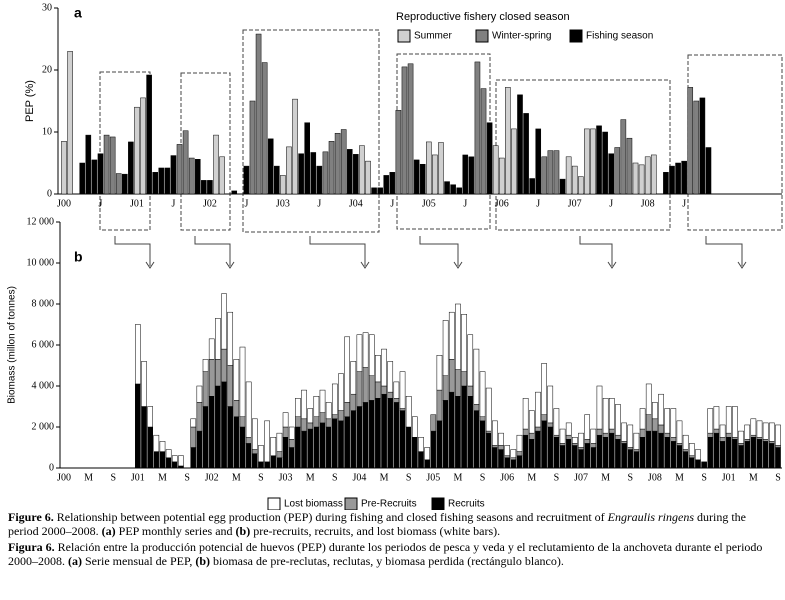 The height and width of the screenshot is (600, 785). What do you see at coordinates (43, 426) in the screenshot?
I see `y-tick-label: 2 000` at bounding box center [43, 426].